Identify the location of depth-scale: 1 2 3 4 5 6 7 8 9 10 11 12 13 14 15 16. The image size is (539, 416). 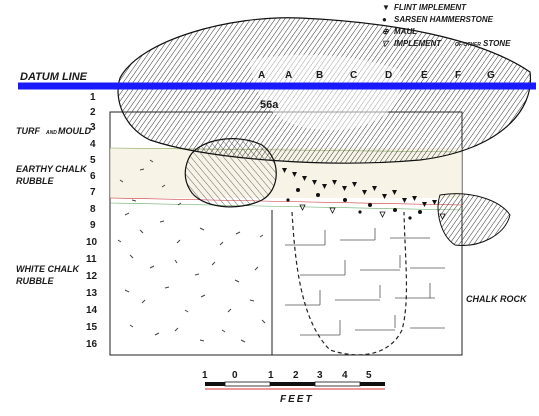
(92, 221).